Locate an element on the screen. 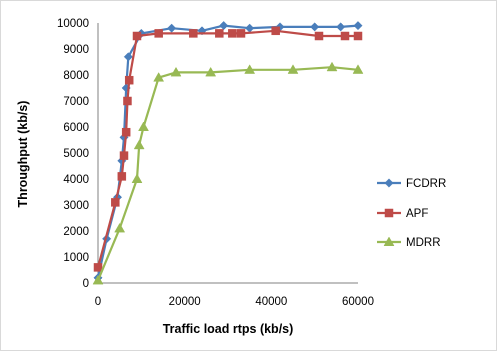 This screenshot has width=498, height=358. y-tick-label: 4000 is located at coordinates (76, 180).